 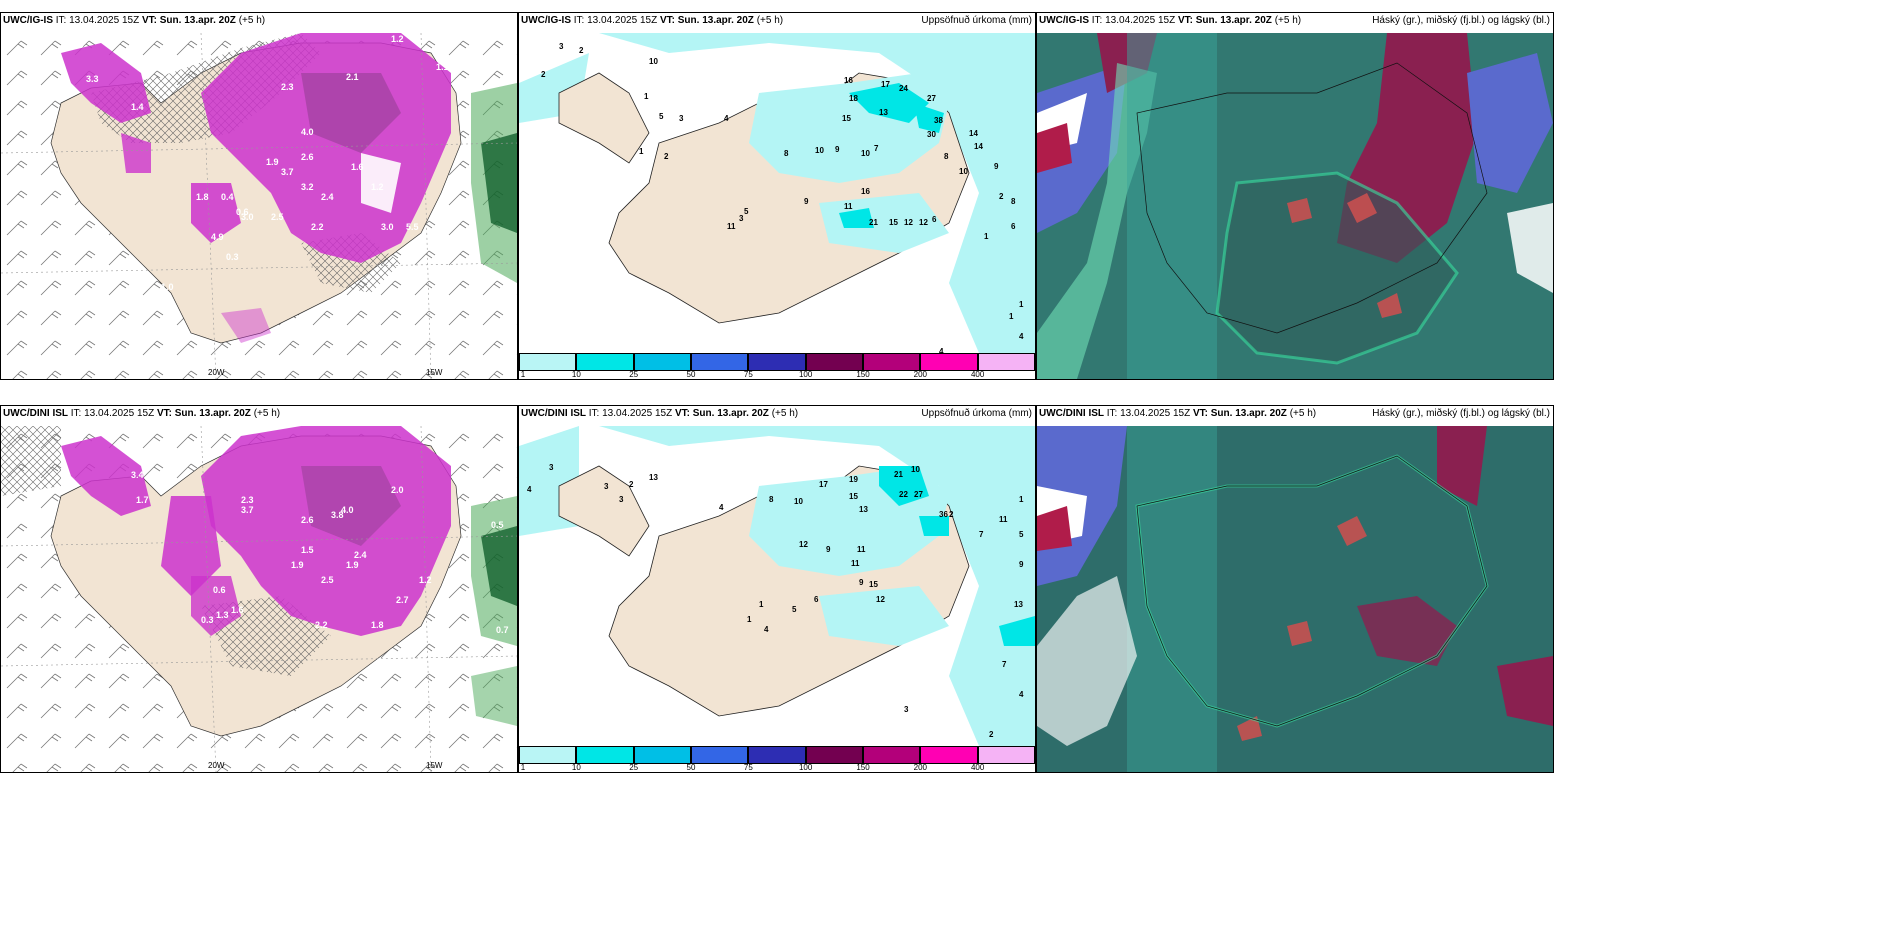 What do you see at coordinates (412, 227) in the screenshot?
I see `map-value-label: 5.5` at bounding box center [412, 227].